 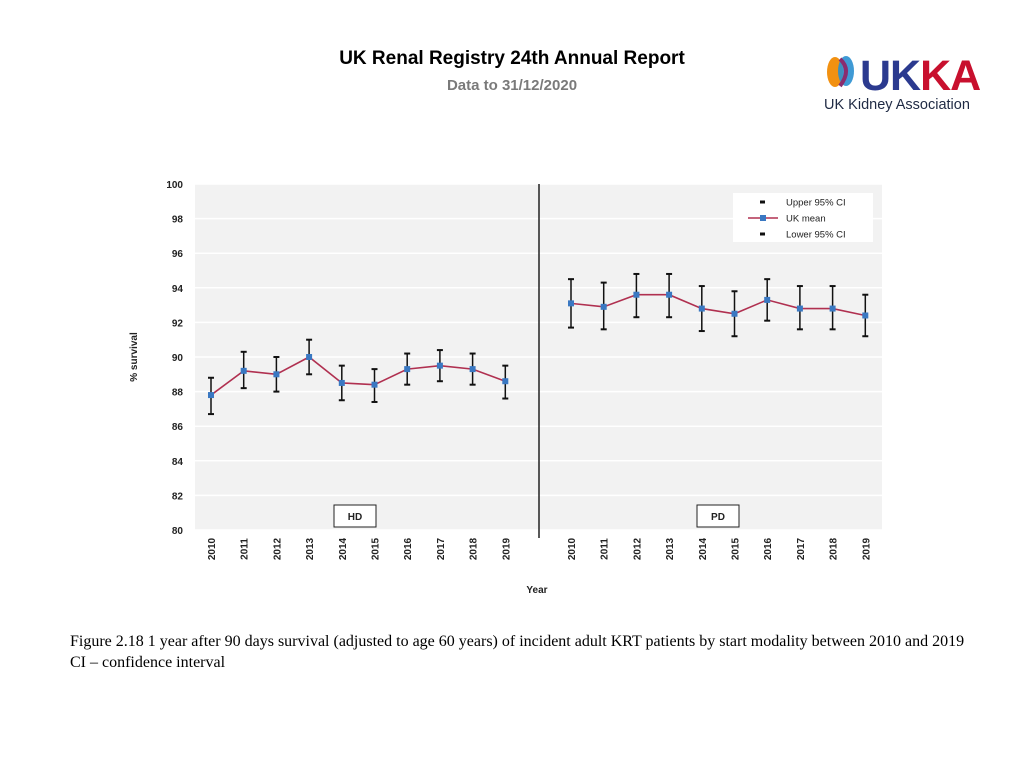 I want to click on y-tick-label: 82, so click(x=178, y=496).